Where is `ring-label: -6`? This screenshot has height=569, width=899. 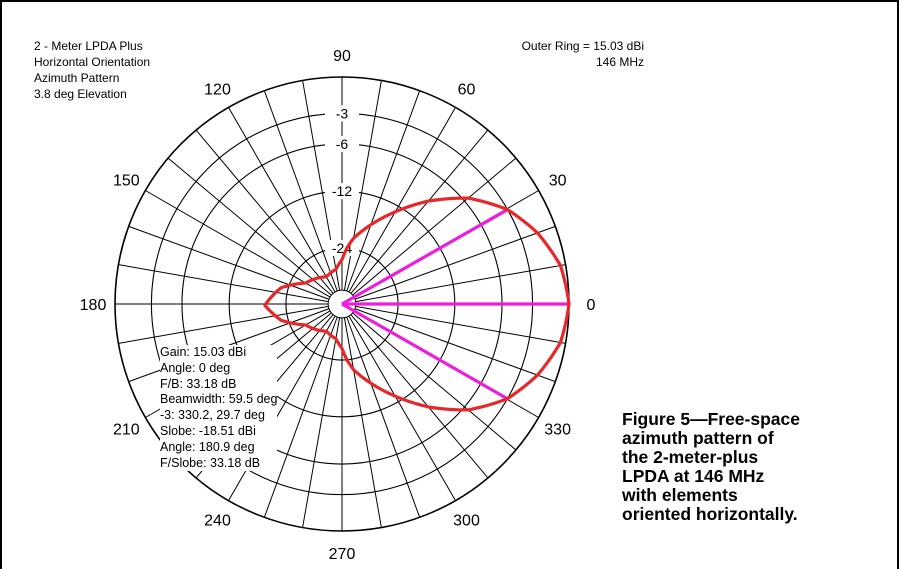
ring-label: -6 is located at coordinates (342, 144).